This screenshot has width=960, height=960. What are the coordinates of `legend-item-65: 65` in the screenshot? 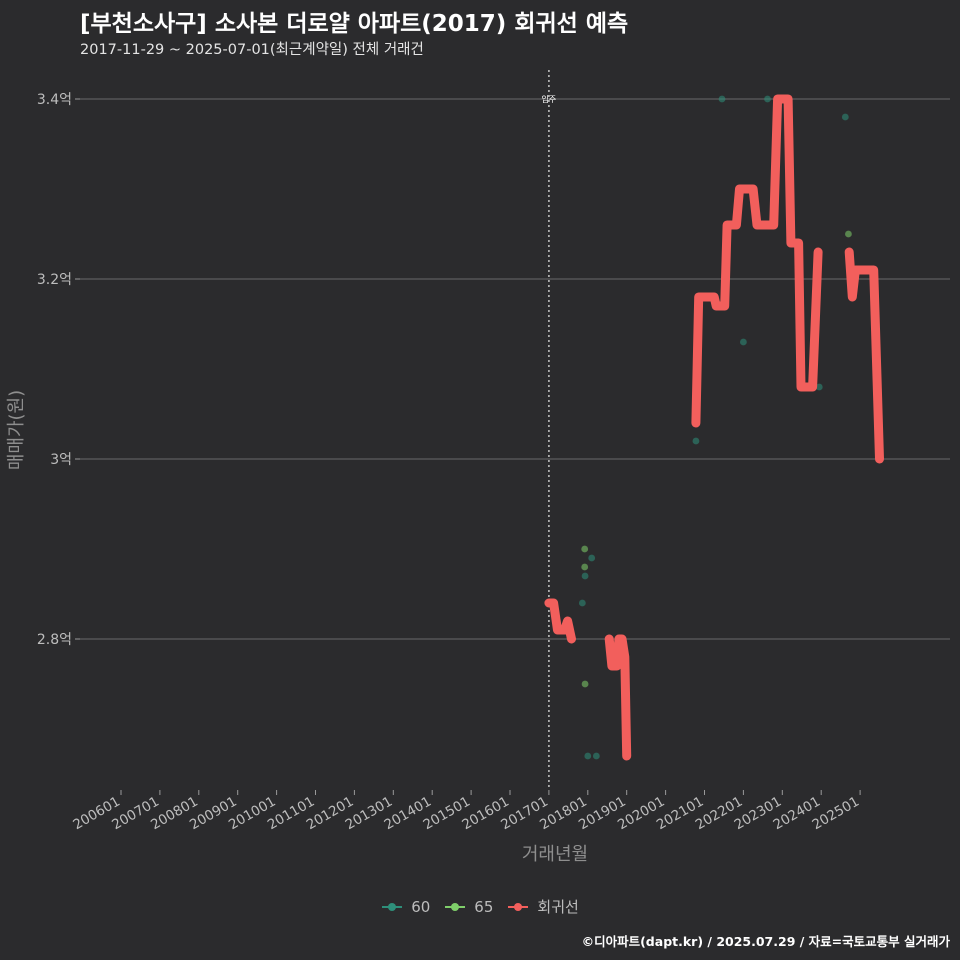 It's located at (468, 907).